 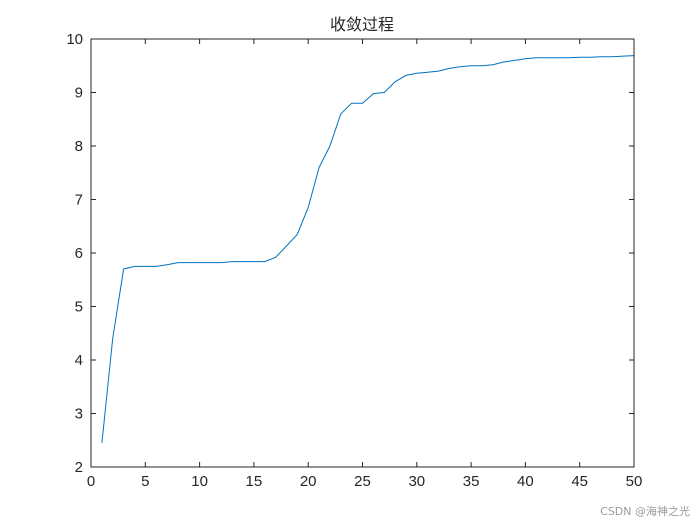 I want to click on y-tick-label: 4, so click(x=79, y=360).